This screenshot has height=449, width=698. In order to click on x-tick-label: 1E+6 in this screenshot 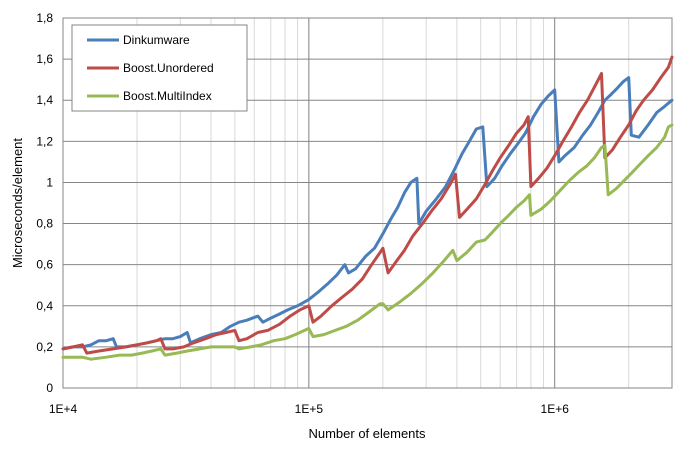, I will do `click(555, 409)`.